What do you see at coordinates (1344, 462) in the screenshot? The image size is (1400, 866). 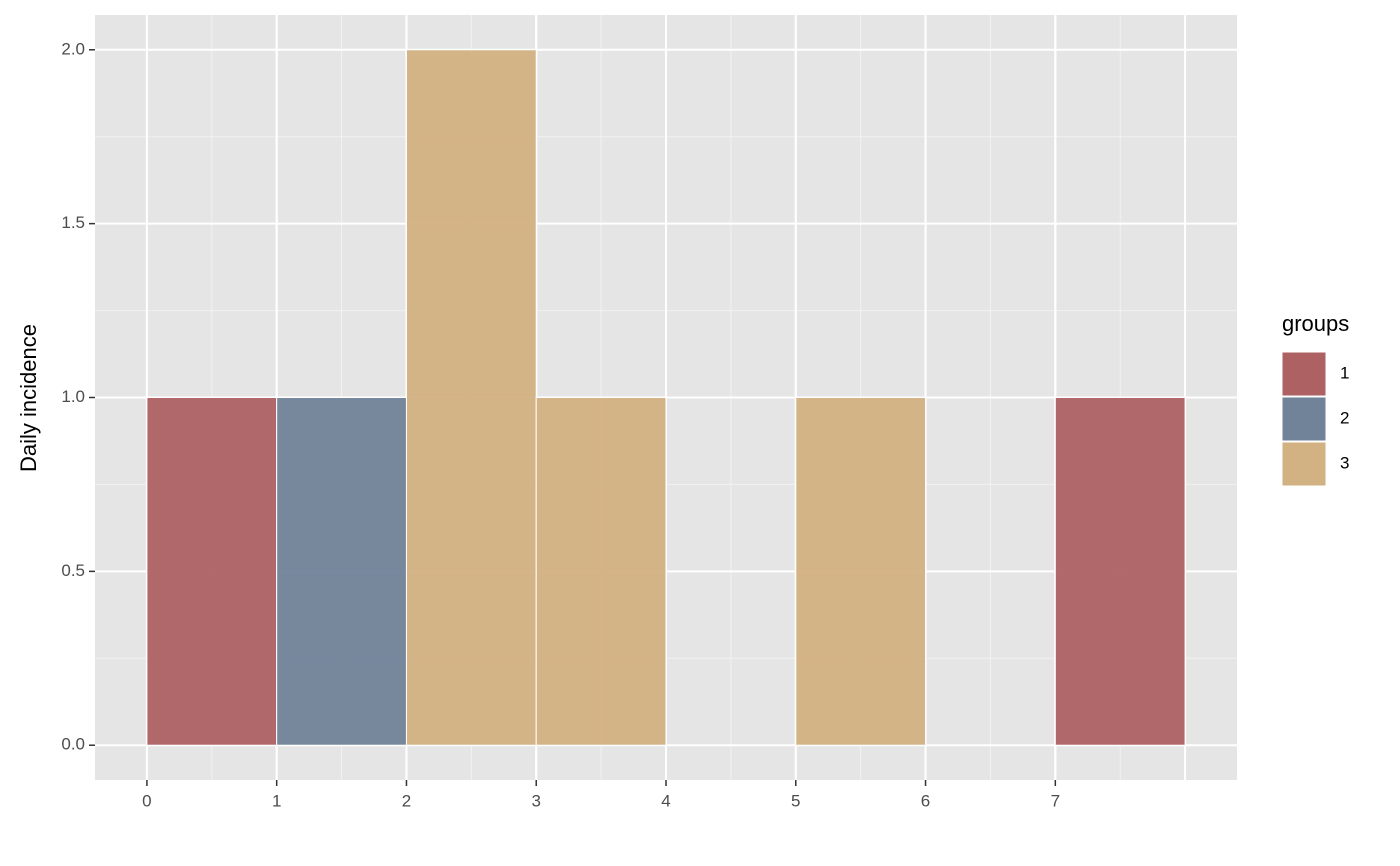 I see `legend-label: 3` at bounding box center [1344, 462].